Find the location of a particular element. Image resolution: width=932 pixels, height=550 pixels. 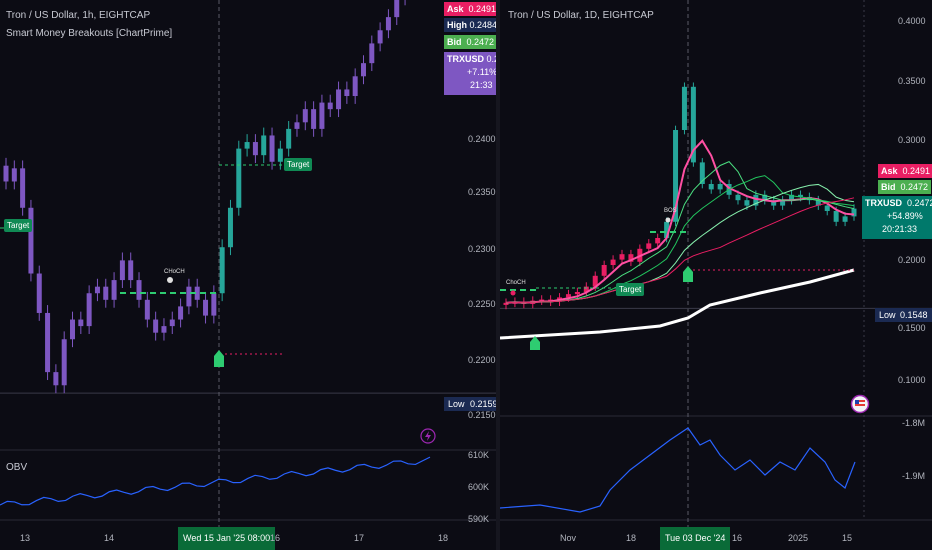

right-price-tag: TRXUSD 0.2472 +54.89% 20:21:33 is located at coordinates (897, 217).